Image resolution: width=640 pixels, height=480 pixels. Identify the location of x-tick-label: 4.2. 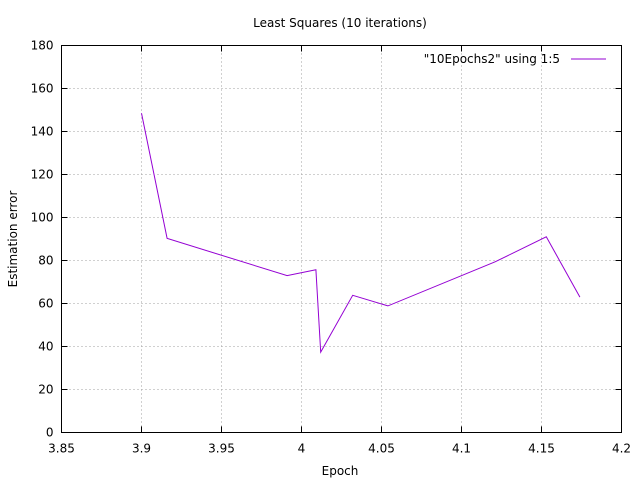
(621, 449).